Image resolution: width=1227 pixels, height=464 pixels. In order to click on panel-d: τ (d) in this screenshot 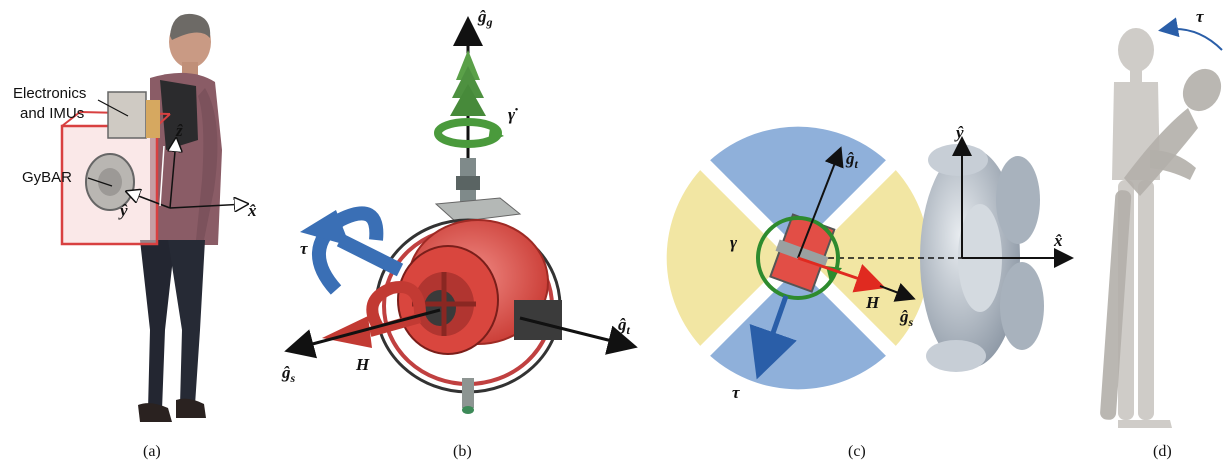, I will do `click(1161, 233)`.